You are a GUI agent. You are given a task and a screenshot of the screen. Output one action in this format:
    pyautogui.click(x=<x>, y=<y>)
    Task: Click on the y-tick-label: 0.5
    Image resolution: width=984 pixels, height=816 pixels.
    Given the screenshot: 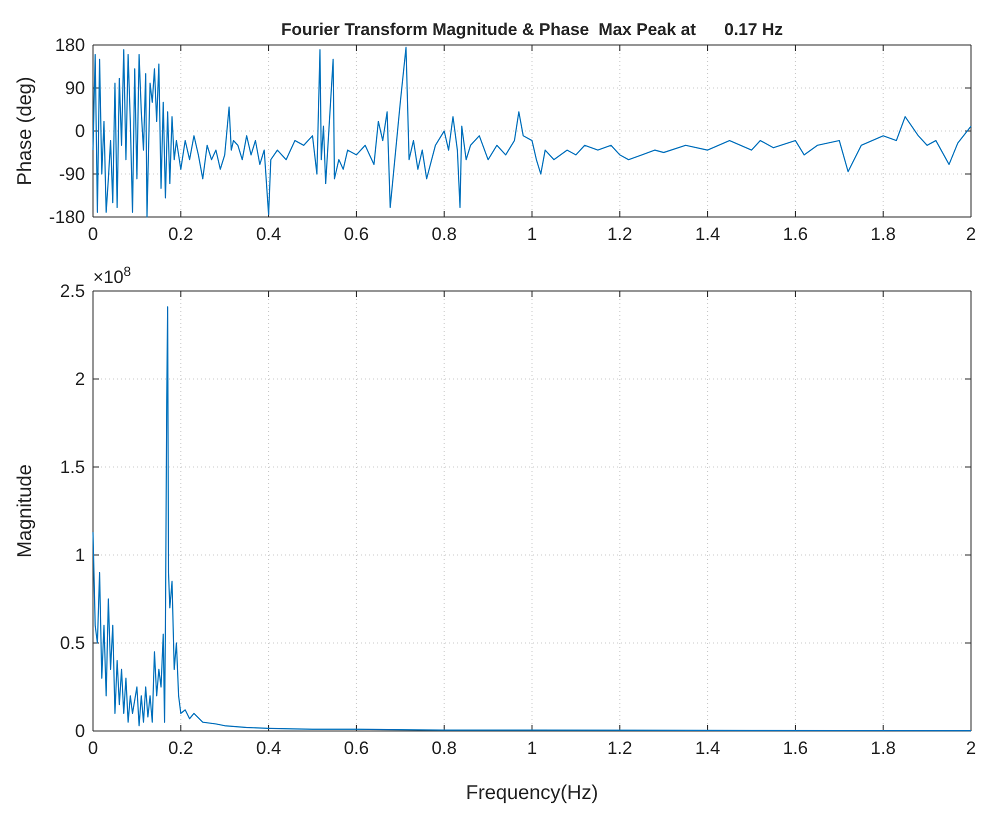 What is the action you would take?
    pyautogui.click(x=72, y=642)
    